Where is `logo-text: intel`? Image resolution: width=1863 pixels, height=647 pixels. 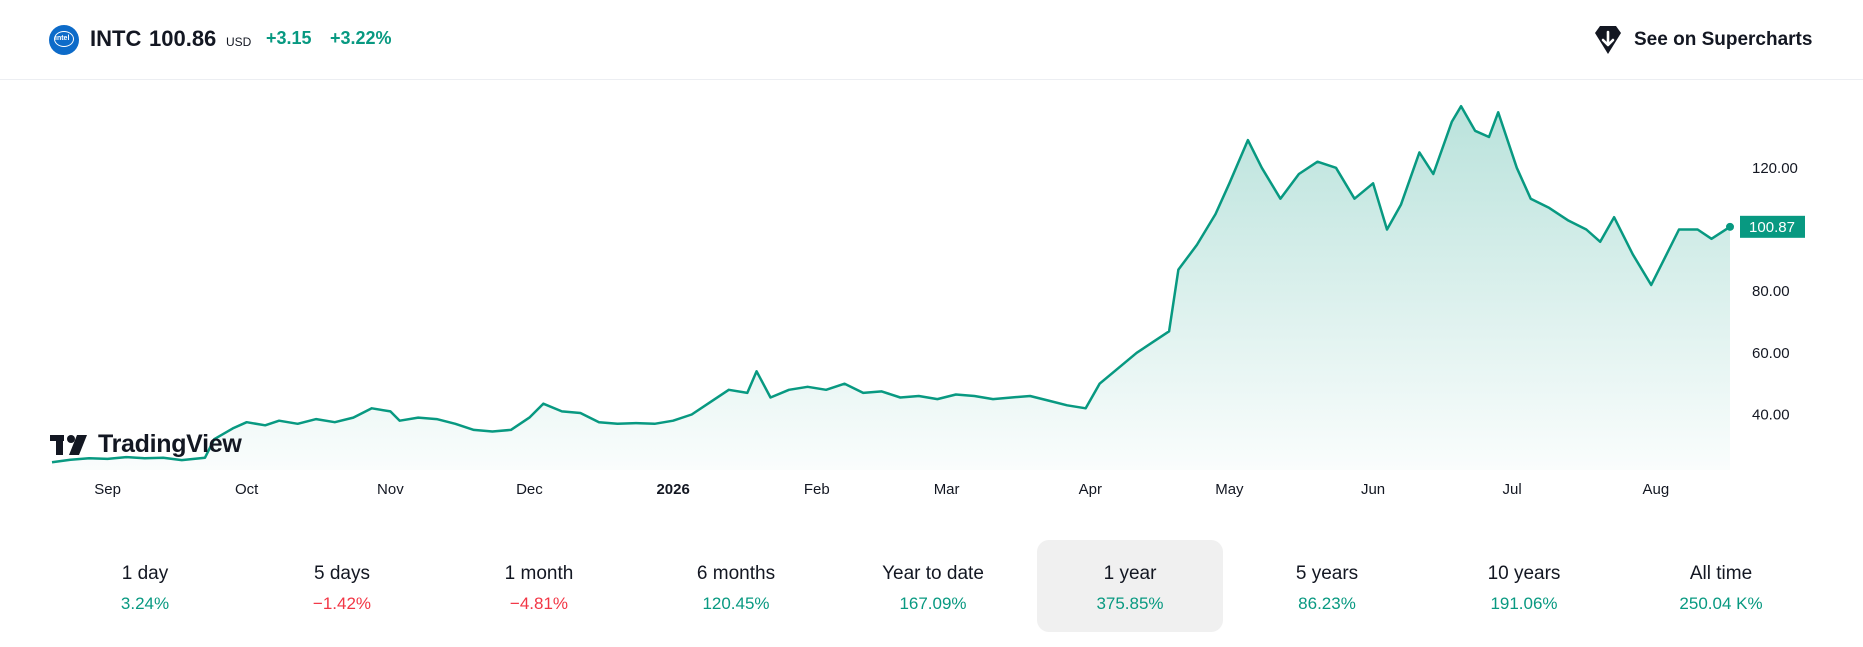 logo-text: intel is located at coordinates (62, 38).